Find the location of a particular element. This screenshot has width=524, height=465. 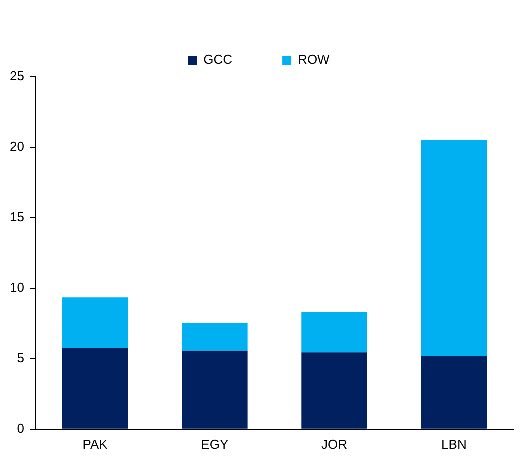

legend-label: ROW is located at coordinates (314, 60).